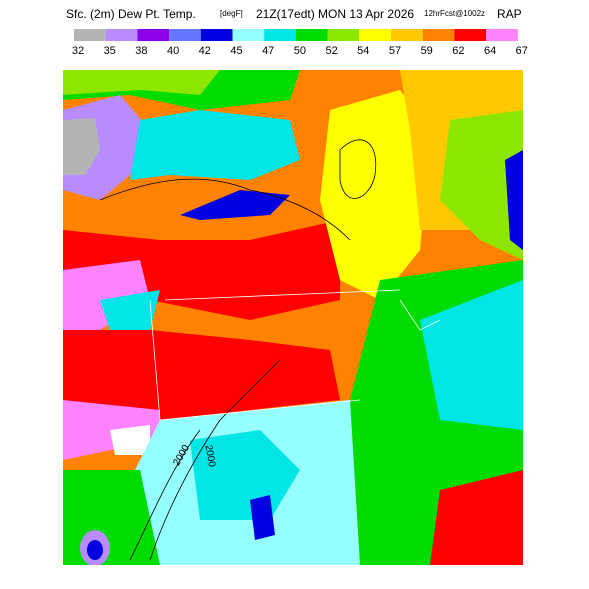 The height and width of the screenshot is (589, 589). What do you see at coordinates (490, 51) in the screenshot?
I see `colorbar-label: 64` at bounding box center [490, 51].